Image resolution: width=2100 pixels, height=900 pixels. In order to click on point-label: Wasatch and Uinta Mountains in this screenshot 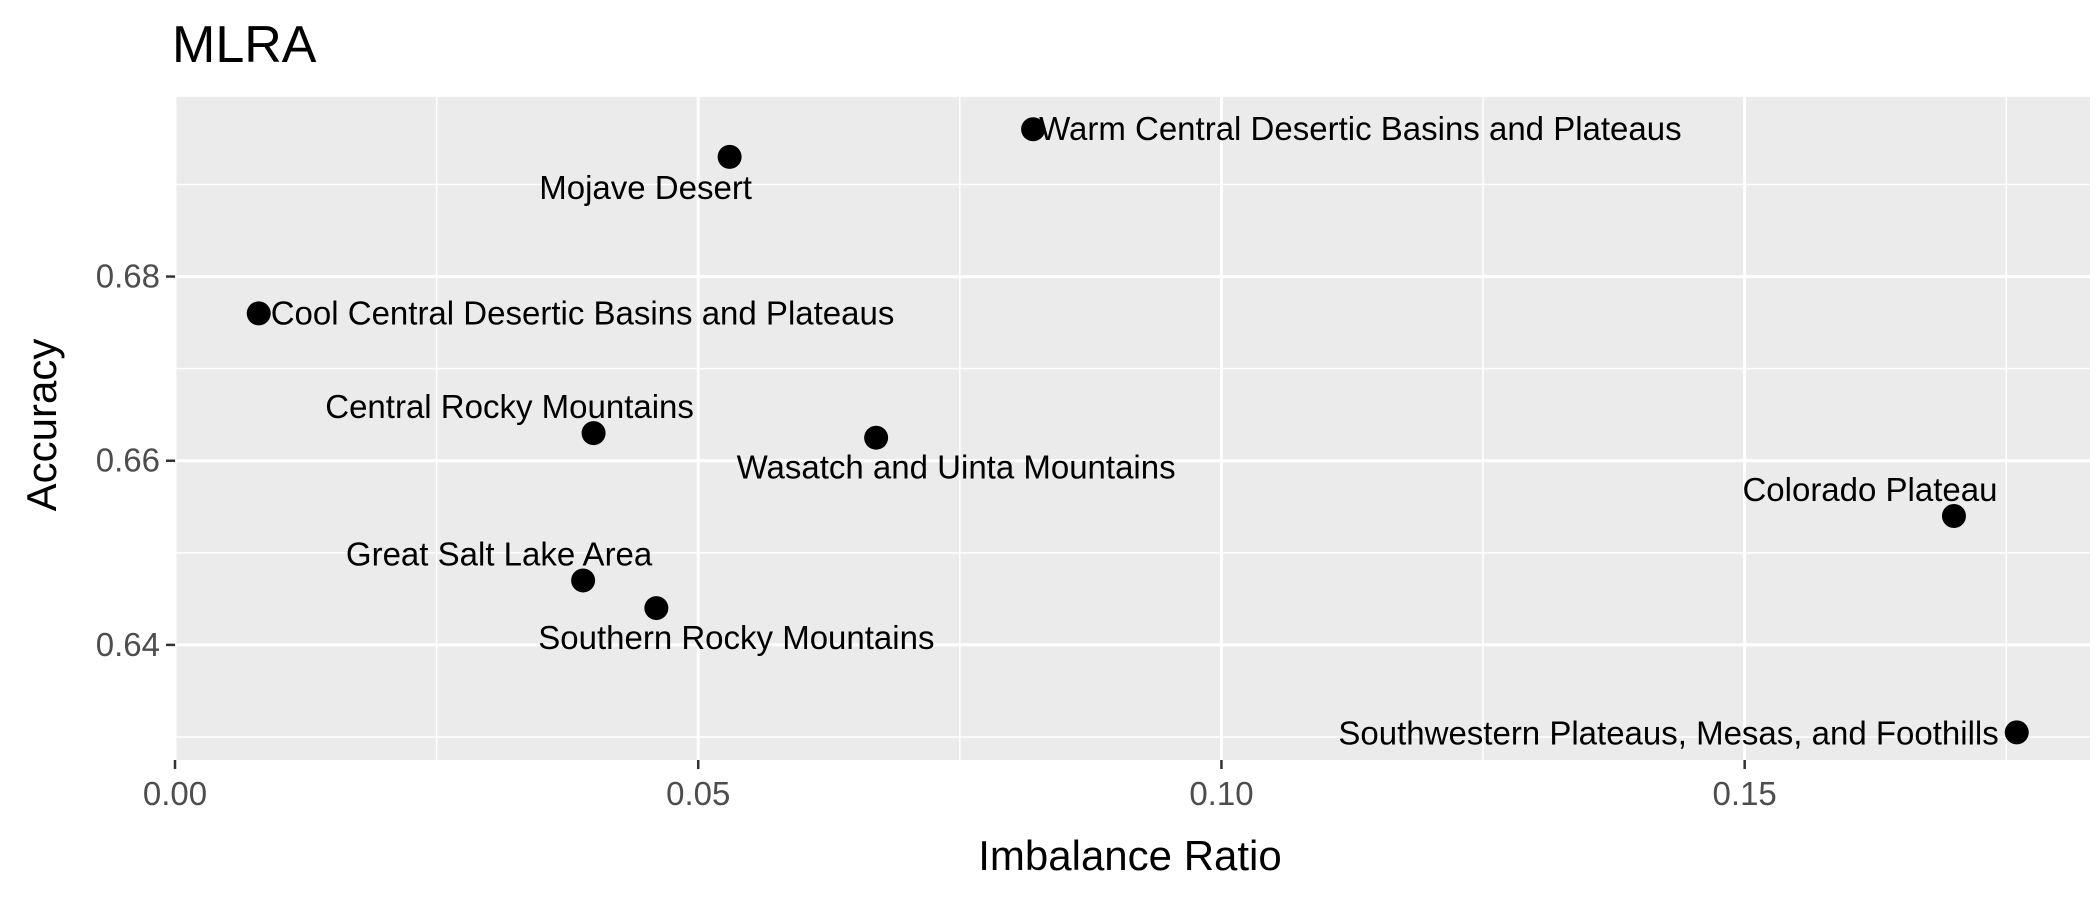, I will do `click(956, 467)`.